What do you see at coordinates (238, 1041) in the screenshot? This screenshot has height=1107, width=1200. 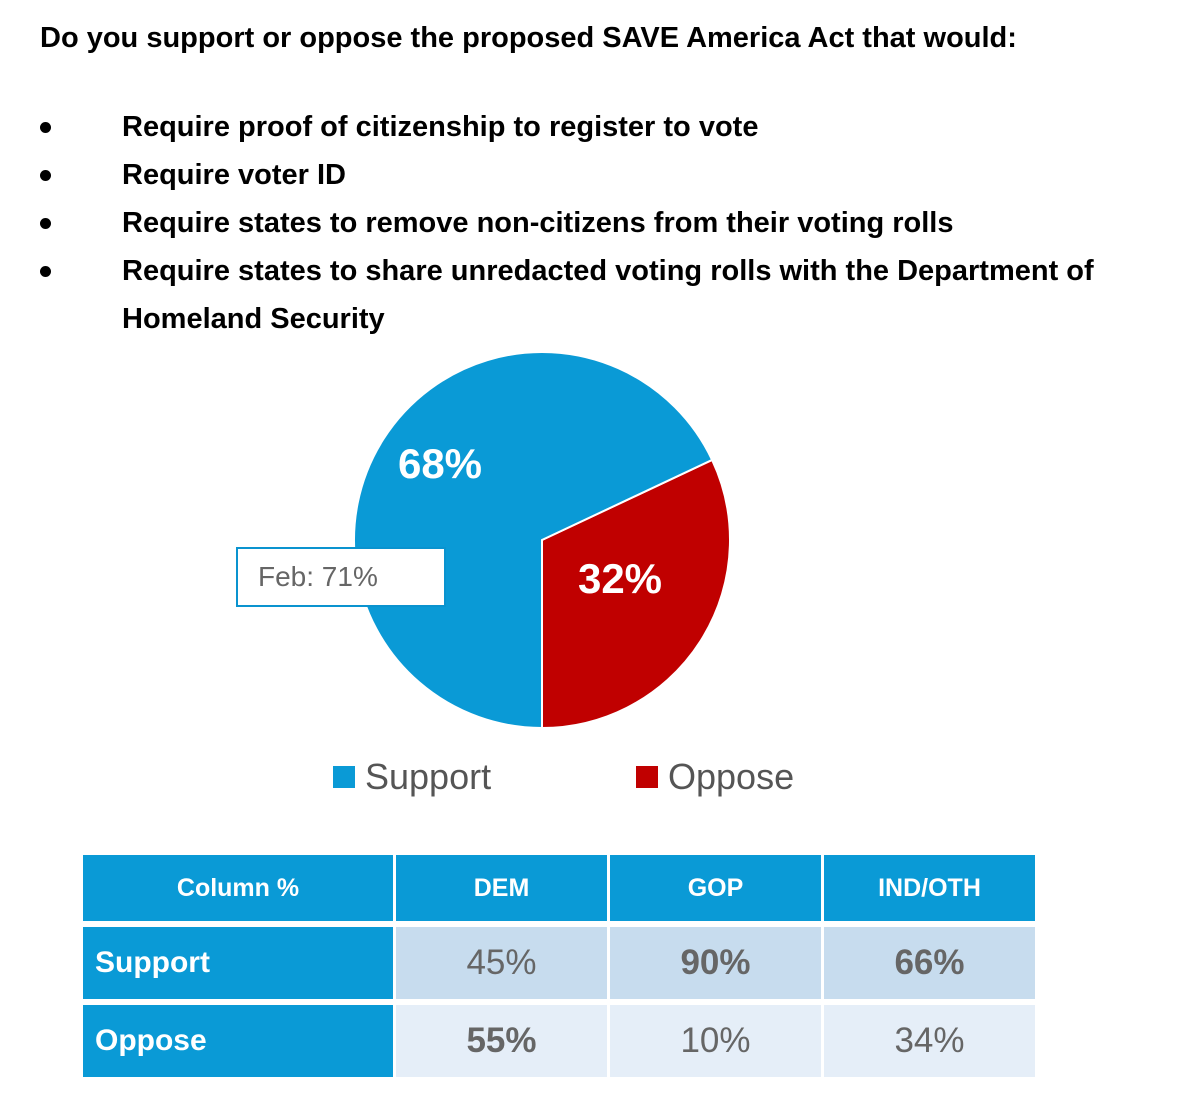 I see `row-header: Oppose` at bounding box center [238, 1041].